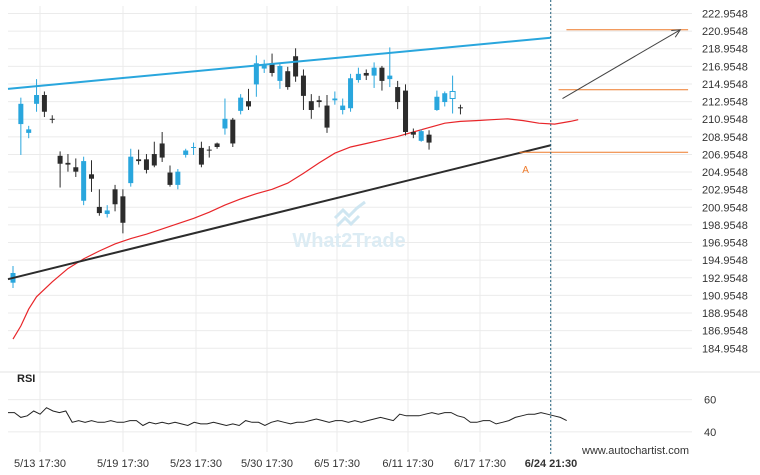  What do you see at coordinates (26, 379) in the screenshot?
I see `rsi-title: RSI` at bounding box center [26, 379].